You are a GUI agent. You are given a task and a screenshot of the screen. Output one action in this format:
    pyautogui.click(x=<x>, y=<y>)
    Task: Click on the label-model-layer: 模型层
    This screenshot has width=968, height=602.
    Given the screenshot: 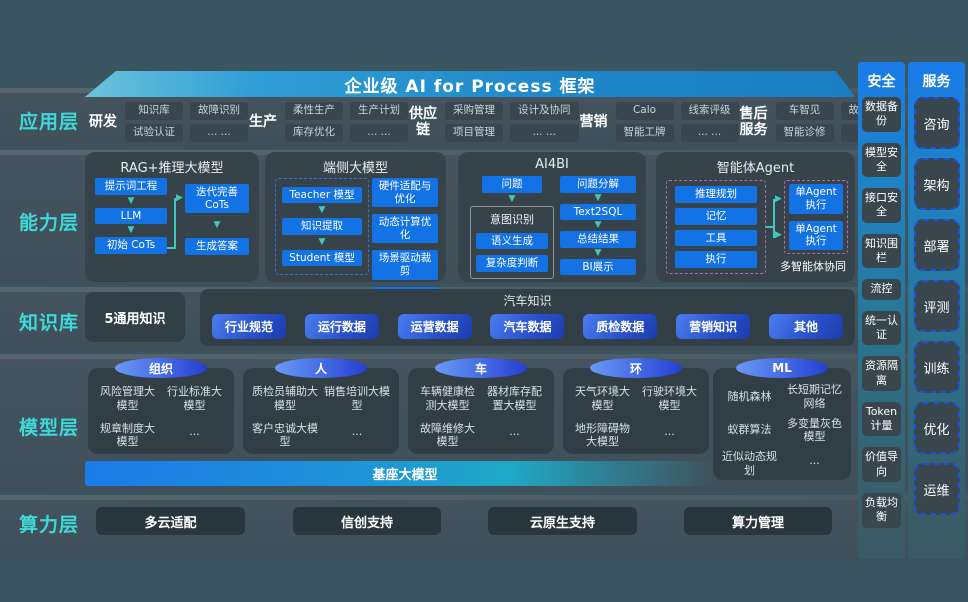 What is the action you would take?
    pyautogui.click(x=48, y=428)
    